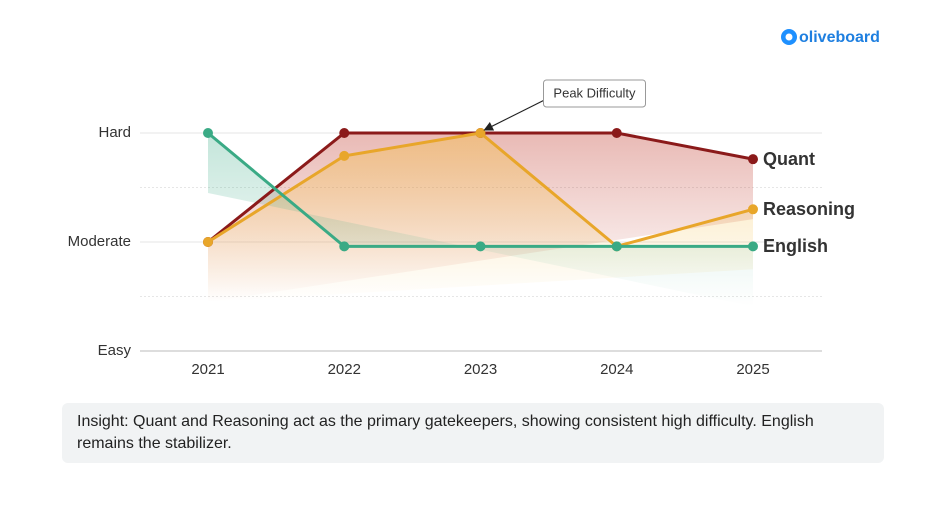  Describe the element at coordinates (514, 115) in the screenshot. I see `annotation-arrow` at that location.